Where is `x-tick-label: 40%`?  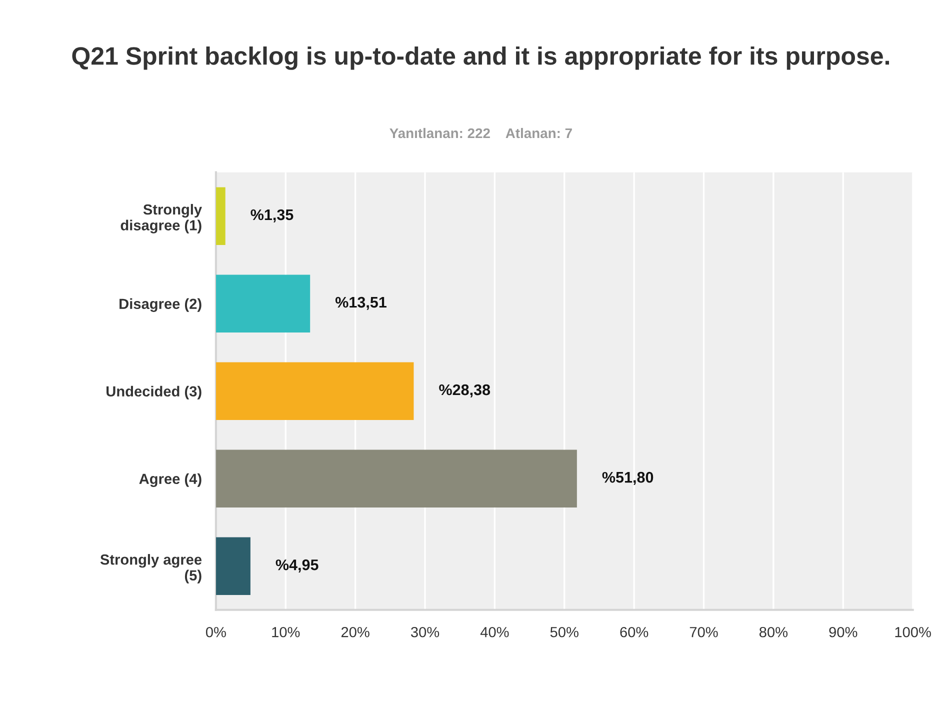 x-tick-label: 40% is located at coordinates (494, 632).